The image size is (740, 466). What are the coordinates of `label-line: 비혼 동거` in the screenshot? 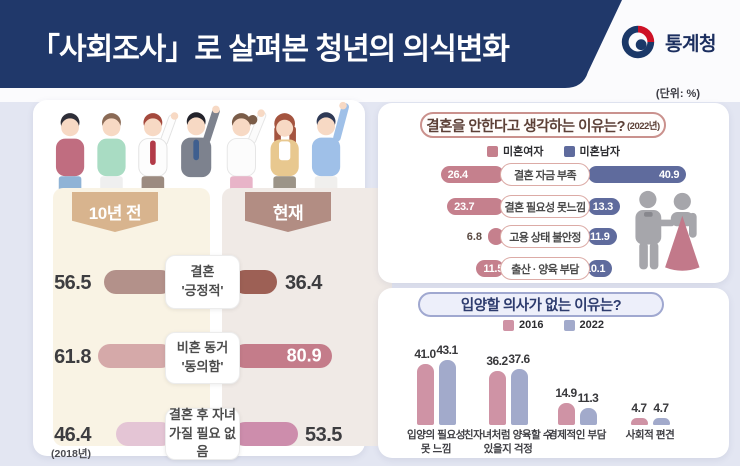 It's located at (202, 348).